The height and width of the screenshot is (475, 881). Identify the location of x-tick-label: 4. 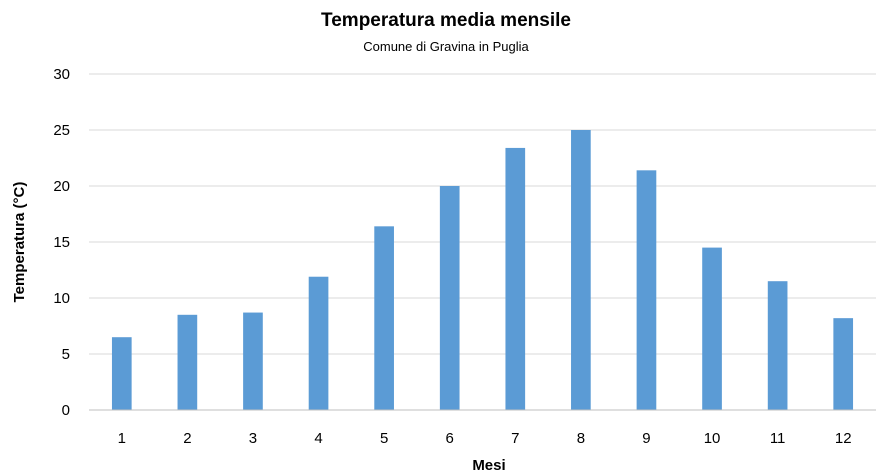
(318, 438).